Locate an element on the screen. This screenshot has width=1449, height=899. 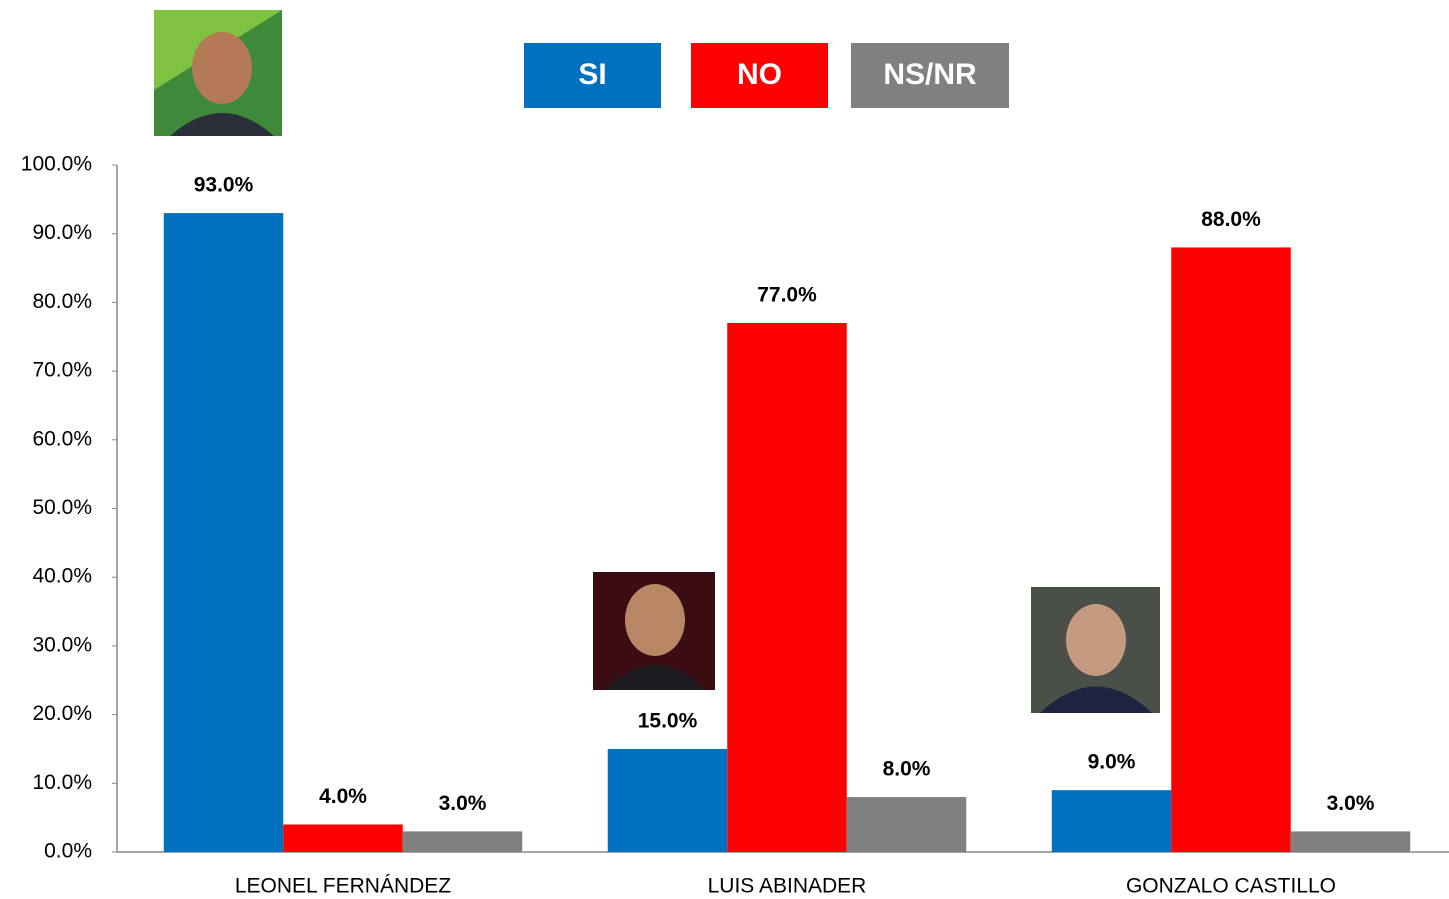
legend-label: SI is located at coordinates (592, 74).